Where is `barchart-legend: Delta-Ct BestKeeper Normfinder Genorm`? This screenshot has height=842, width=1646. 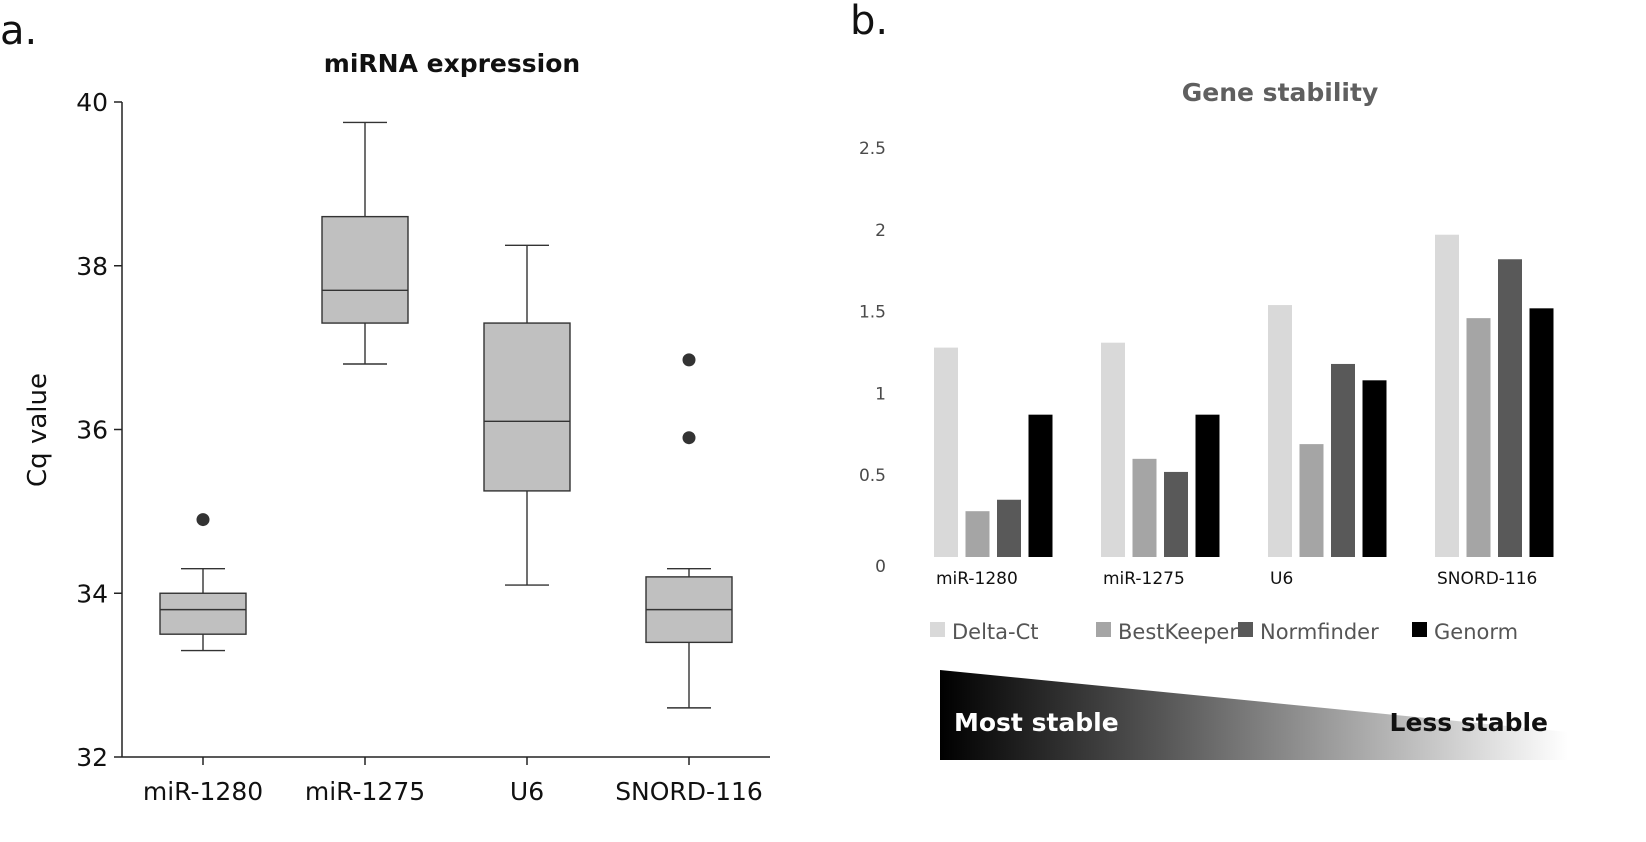 barchart-legend: Delta-Ct BestKeeper Normfinder Genorm is located at coordinates (1224, 632).